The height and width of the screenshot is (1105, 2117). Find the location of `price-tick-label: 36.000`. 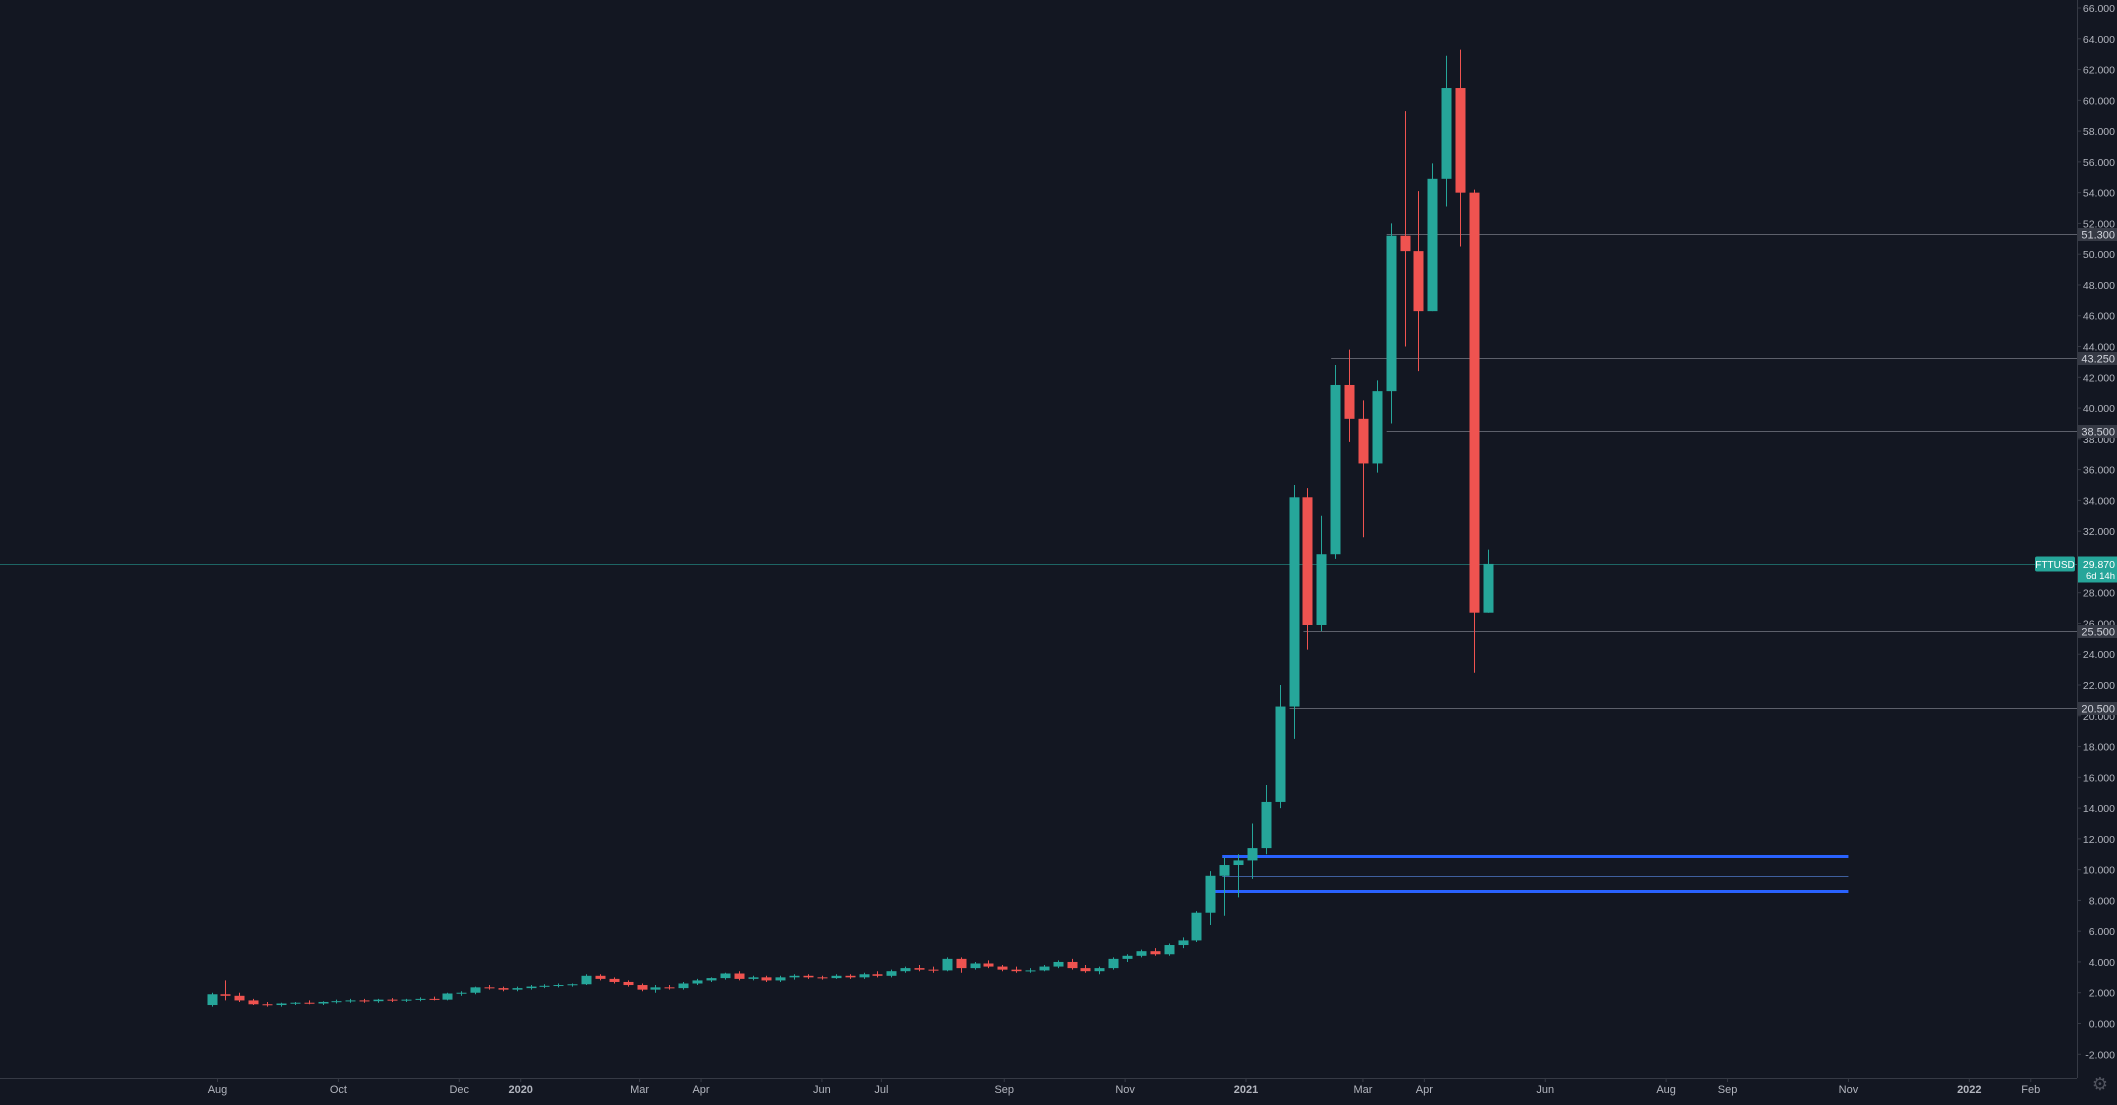

price-tick-label: 36.000 is located at coordinates (2099, 471).